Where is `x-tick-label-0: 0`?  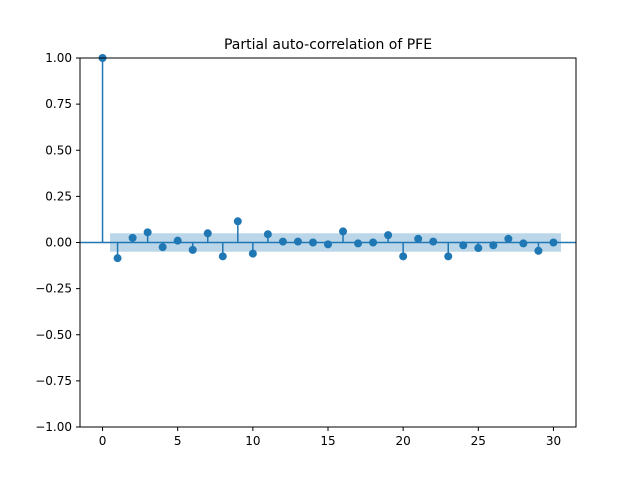 x-tick-label-0: 0 is located at coordinates (103, 441).